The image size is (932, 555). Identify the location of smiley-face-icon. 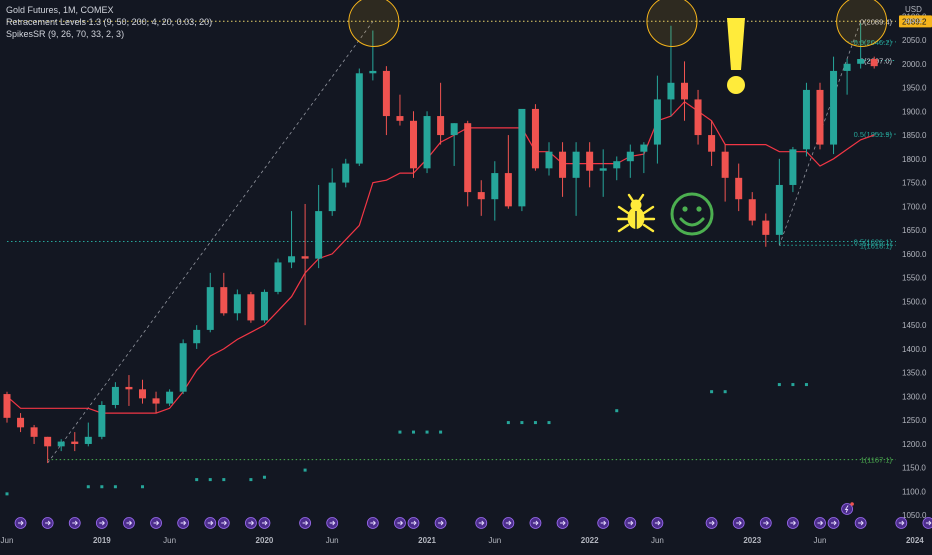
(692, 214).